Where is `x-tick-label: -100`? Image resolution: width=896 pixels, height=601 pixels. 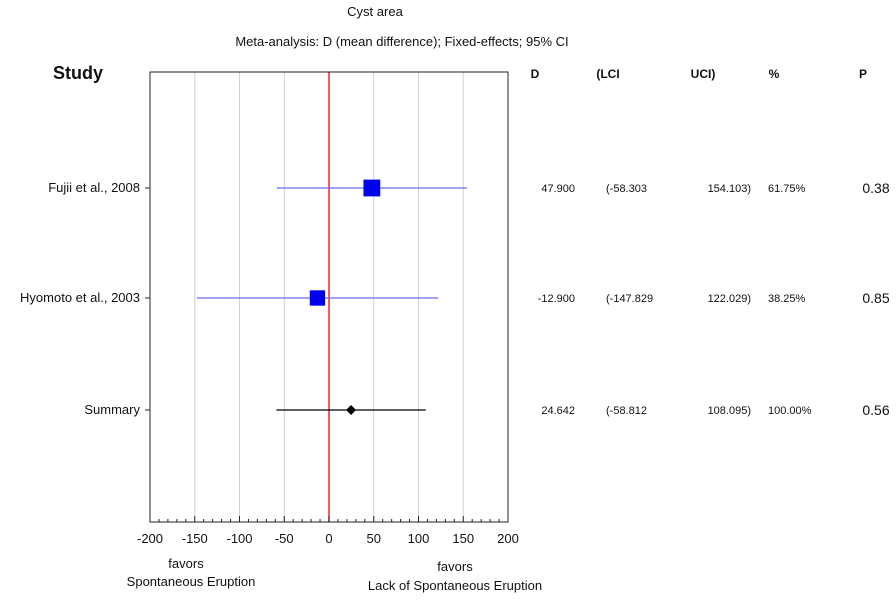 x-tick-label: -100 is located at coordinates (239, 538).